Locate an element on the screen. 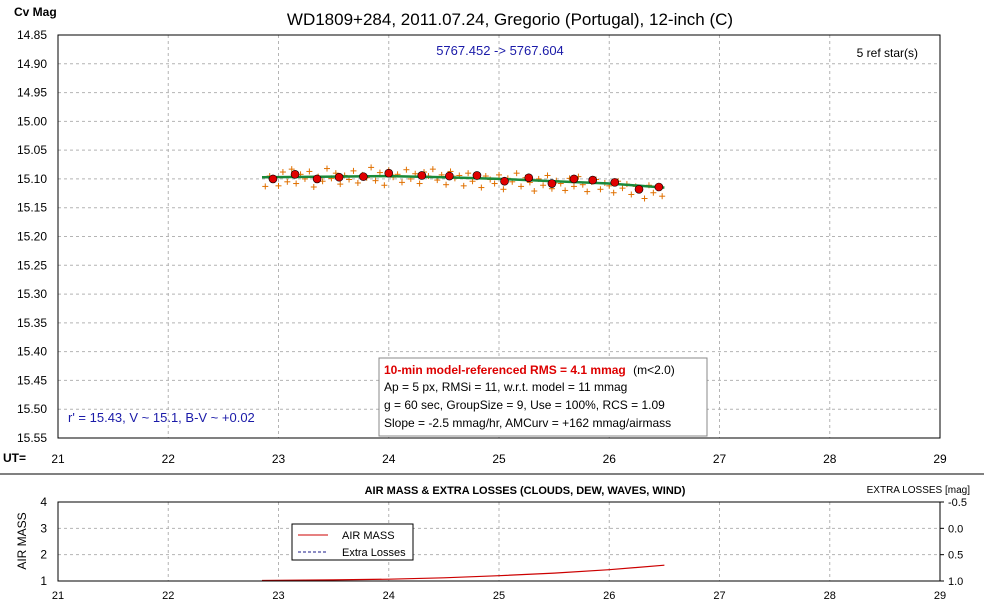 Image resolution: width=984 pixels, height=608 pixels. extra-losses-y-ticks: -0.5 0.0 0.5 1.0 is located at coordinates (953, 542).